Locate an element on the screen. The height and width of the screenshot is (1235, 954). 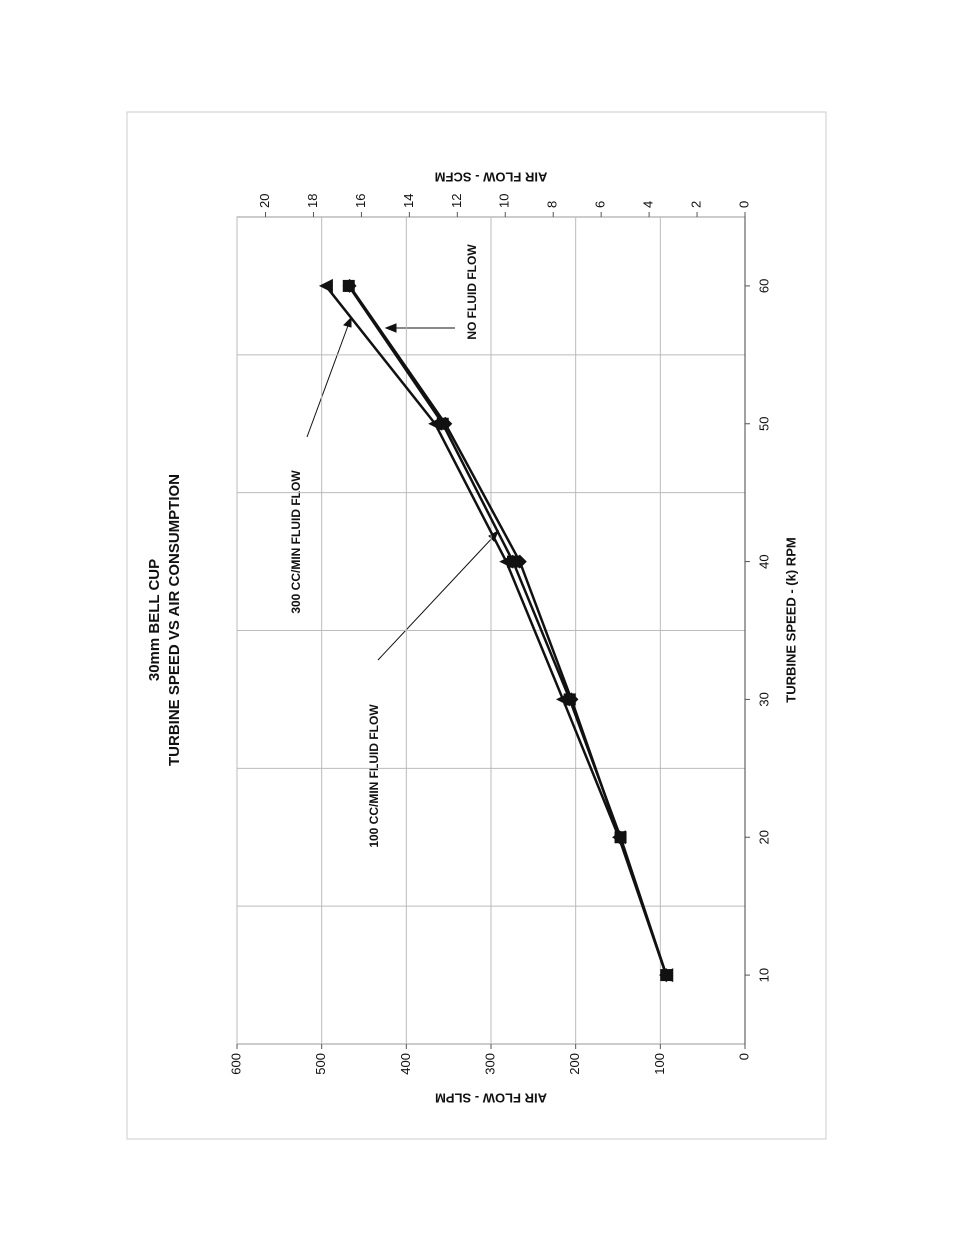
annotation: 100 CC/MIN FLUID FLOW is located at coordinates (374, 776).